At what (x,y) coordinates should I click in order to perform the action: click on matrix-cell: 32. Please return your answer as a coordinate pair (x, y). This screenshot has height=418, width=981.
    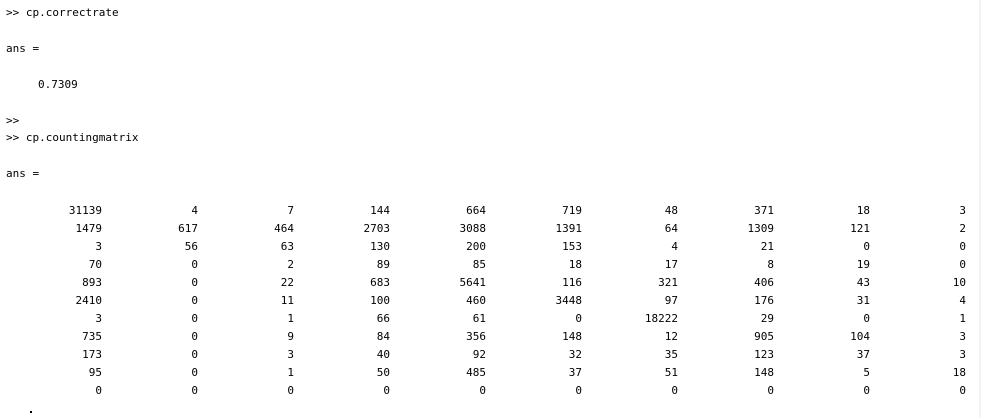
    Looking at the image, I should click on (575, 354).